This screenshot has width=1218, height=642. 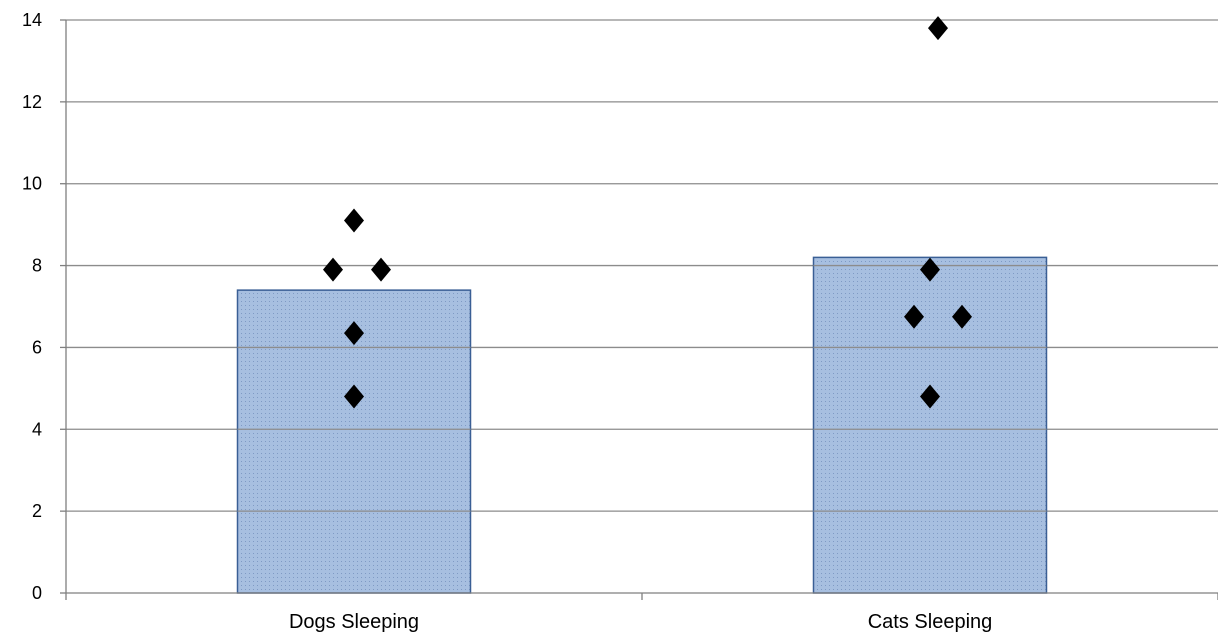 I want to click on bar, so click(x=930, y=425).